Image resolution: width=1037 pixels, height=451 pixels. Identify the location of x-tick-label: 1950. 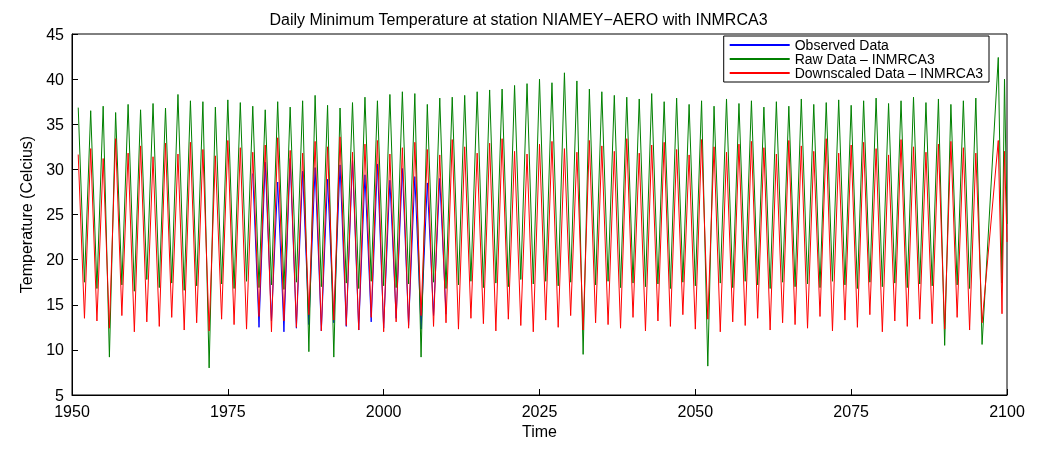
(72, 411).